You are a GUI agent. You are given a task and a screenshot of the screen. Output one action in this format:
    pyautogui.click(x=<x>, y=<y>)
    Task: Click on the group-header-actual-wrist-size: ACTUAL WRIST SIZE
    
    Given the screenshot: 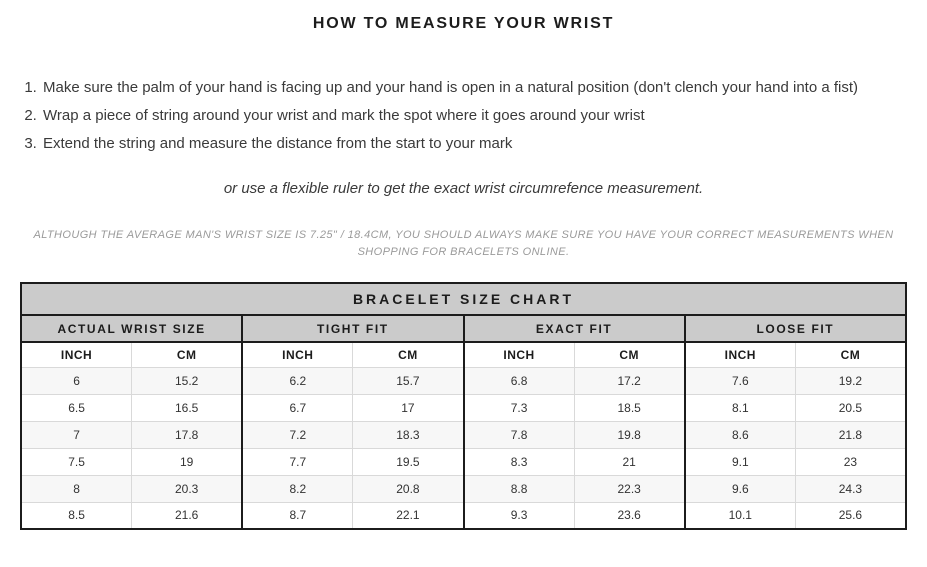 What is the action you would take?
    pyautogui.click(x=131, y=328)
    